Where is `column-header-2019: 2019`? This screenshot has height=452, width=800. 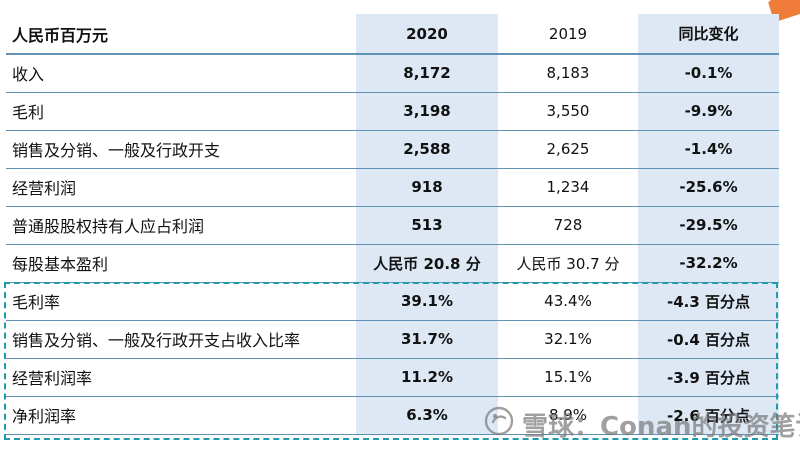
column-header-2019: 2019 is located at coordinates (568, 34).